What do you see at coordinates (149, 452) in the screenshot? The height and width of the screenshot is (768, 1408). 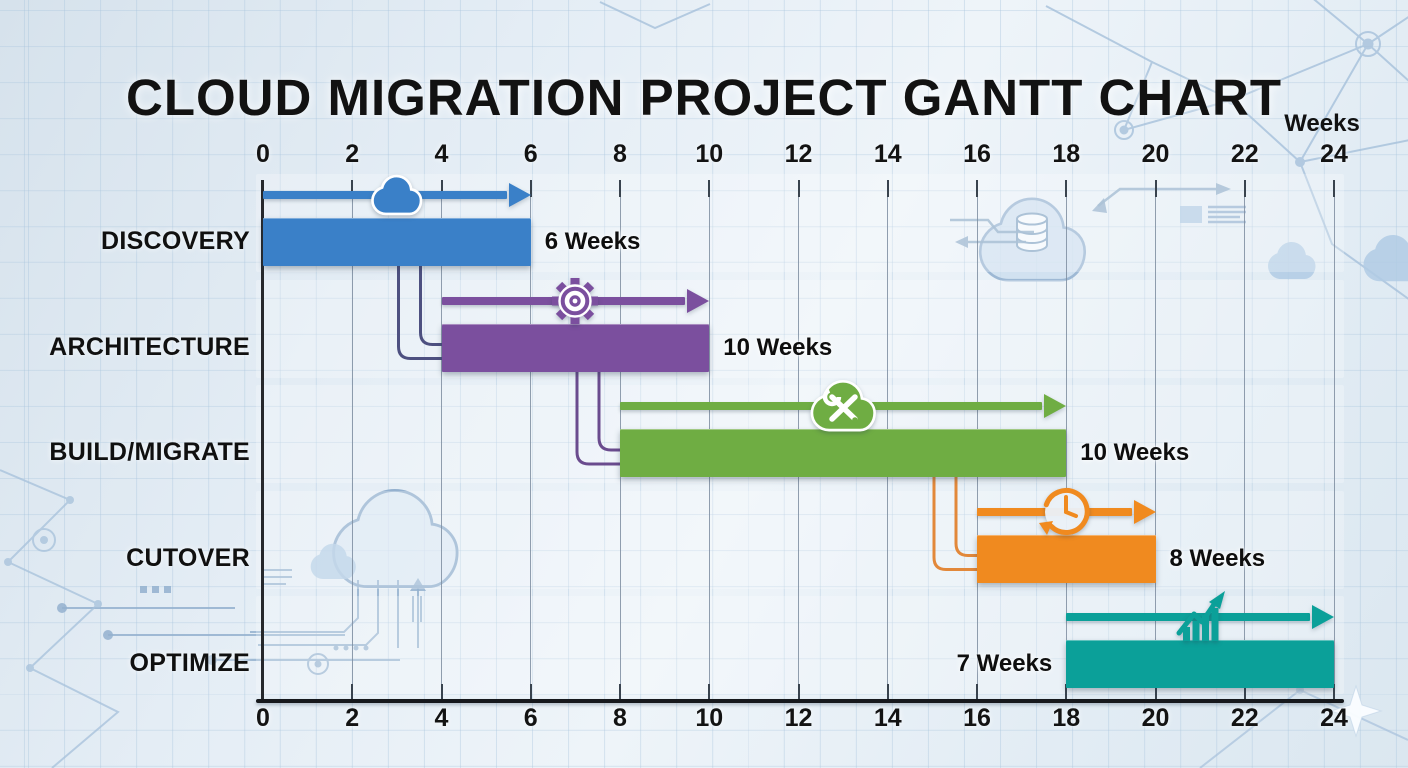 I see `task-row-label: BUILD/MIGRATE` at bounding box center [149, 452].